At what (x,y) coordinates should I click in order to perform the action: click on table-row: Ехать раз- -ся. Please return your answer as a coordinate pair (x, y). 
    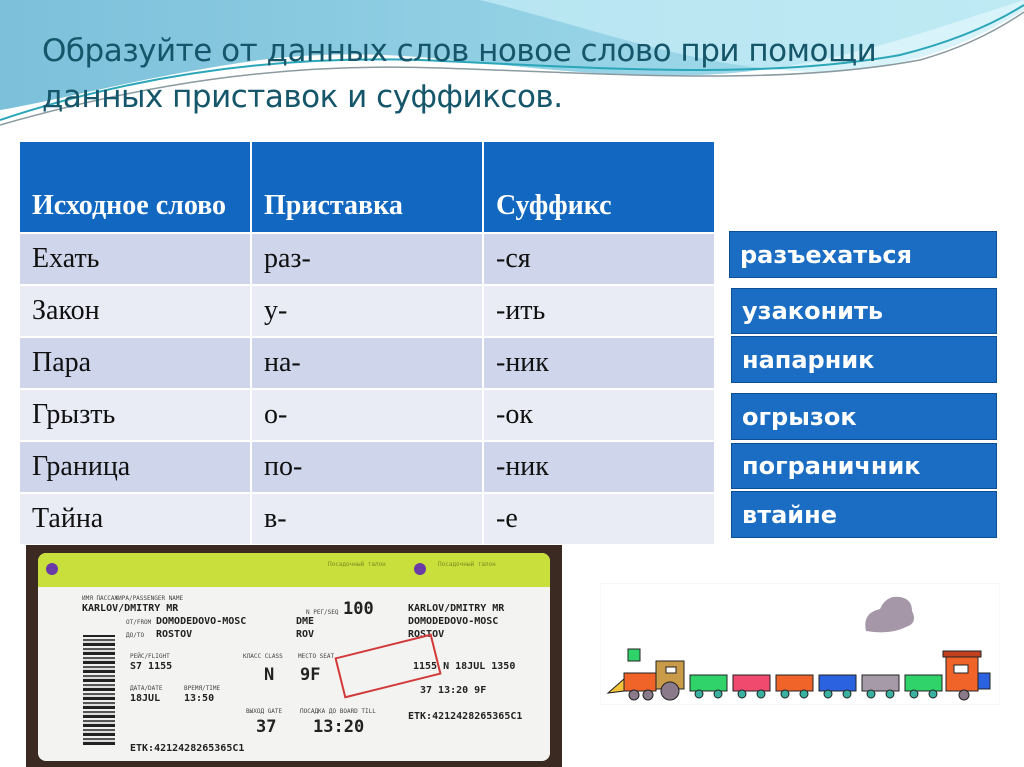
    Looking at the image, I should click on (367, 259).